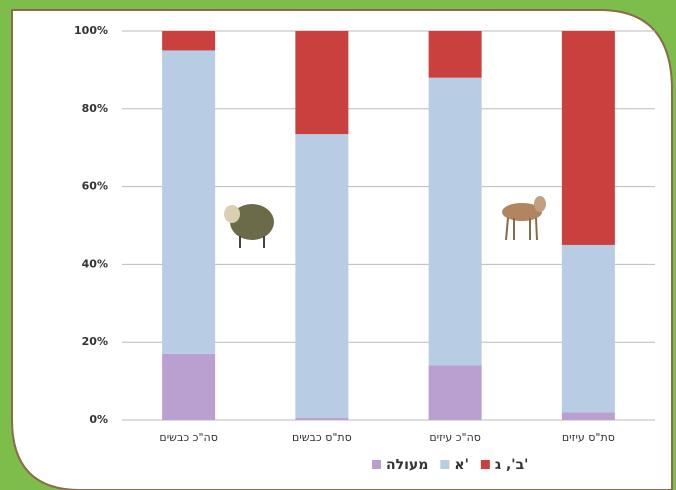 Image resolution: width=676 pixels, height=490 pixels. What do you see at coordinates (455, 437) in the screenshot?
I see `x-tick-label: סה"כ עיזים` at bounding box center [455, 437].